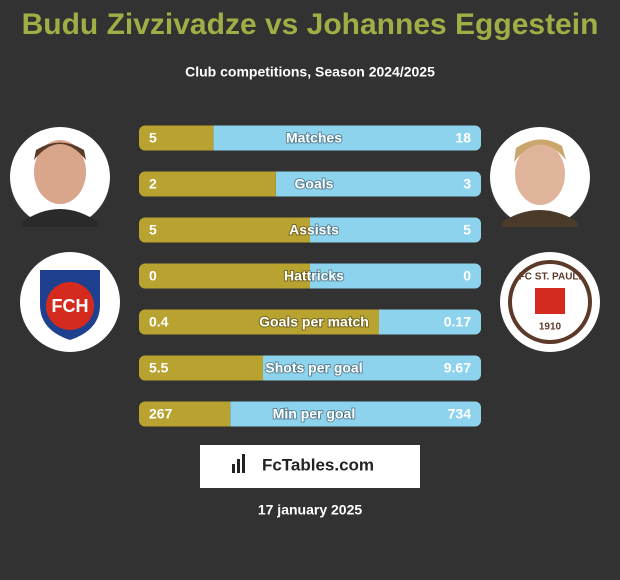 The height and width of the screenshot is (580, 620). What do you see at coordinates (318, 464) in the screenshot?
I see `brand: FcTables.com` at bounding box center [318, 464].